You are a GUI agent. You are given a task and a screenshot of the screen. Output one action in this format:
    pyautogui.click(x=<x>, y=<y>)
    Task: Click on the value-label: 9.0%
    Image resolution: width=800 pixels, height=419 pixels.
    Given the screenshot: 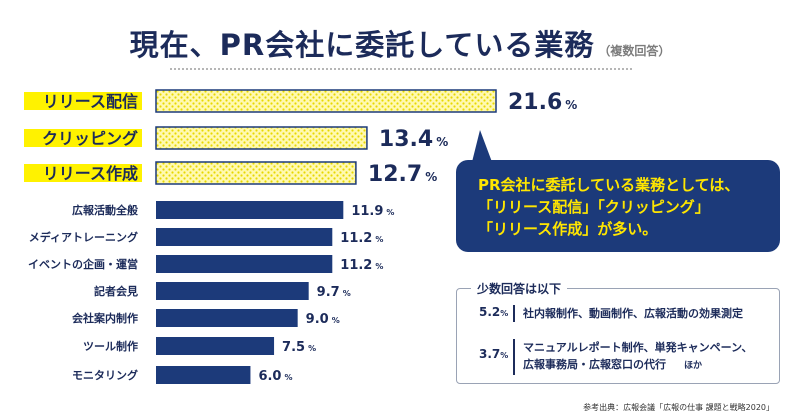 What is the action you would take?
    pyautogui.click(x=323, y=319)
    